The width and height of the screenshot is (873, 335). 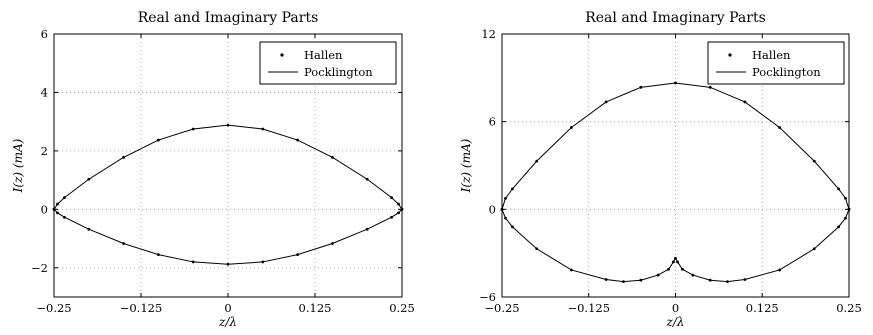 What do you see at coordinates (488, 34) in the screenshot?
I see `y-tick-label: 12` at bounding box center [488, 34].